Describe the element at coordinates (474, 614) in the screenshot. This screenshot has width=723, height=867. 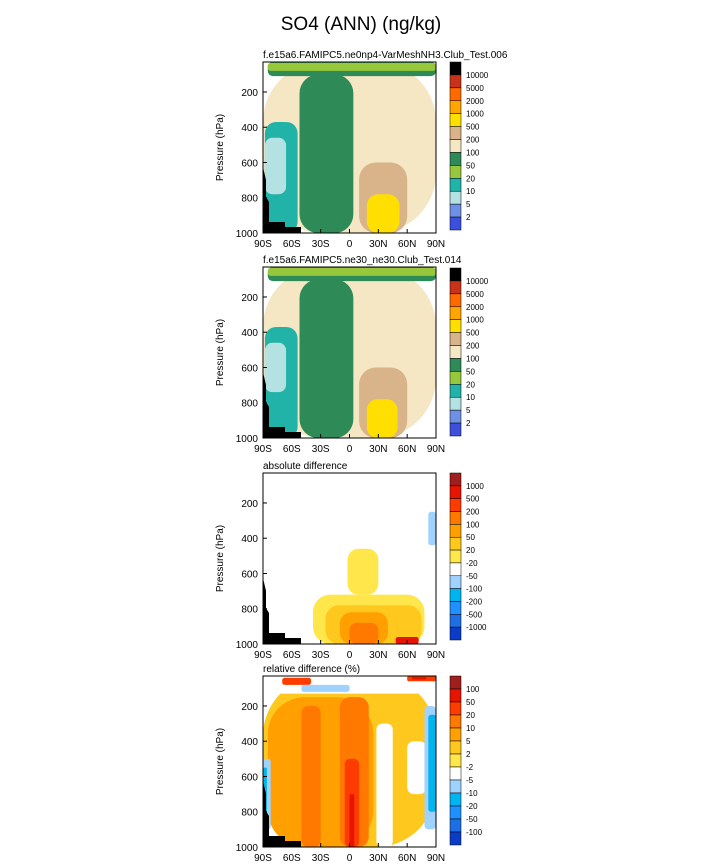
I see `colorbar-label: -500` at that location.